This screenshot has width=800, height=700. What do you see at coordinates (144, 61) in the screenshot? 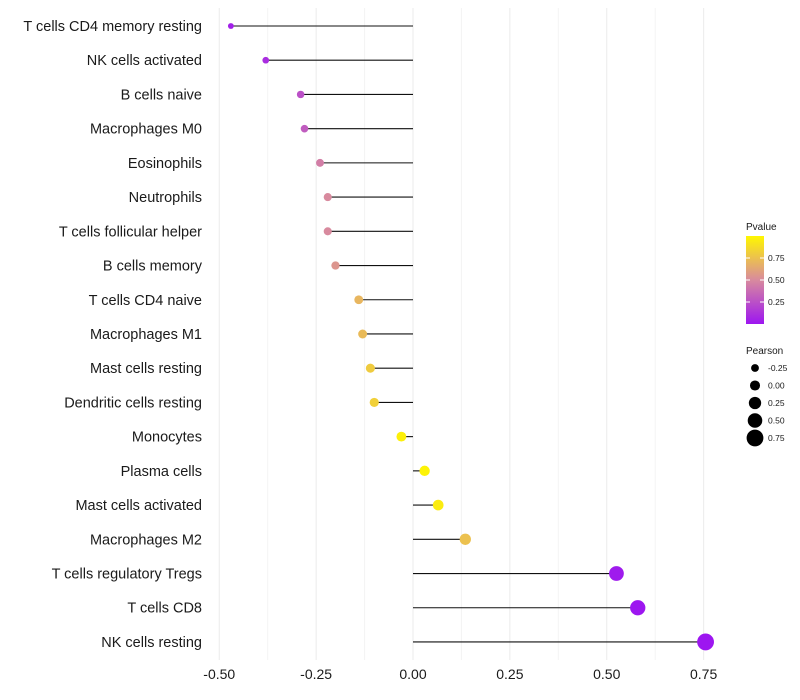
I see `y-tick-label: NK cells activated` at bounding box center [144, 61].